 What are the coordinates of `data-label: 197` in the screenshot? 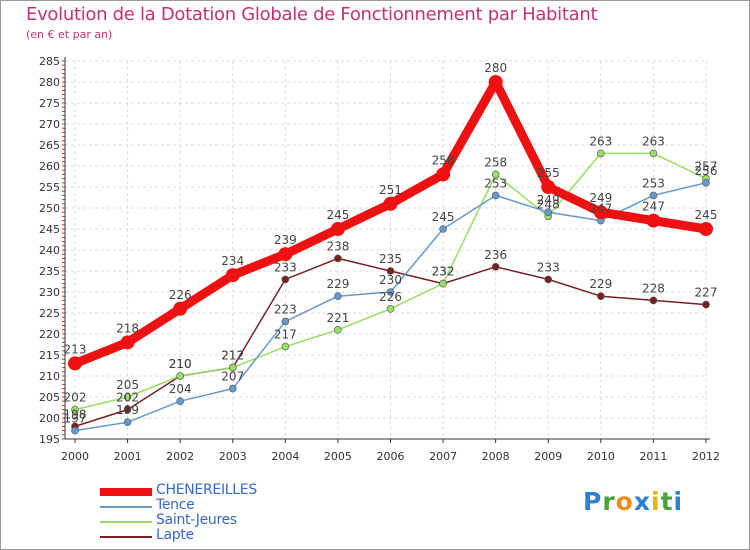 It's located at (75, 419).